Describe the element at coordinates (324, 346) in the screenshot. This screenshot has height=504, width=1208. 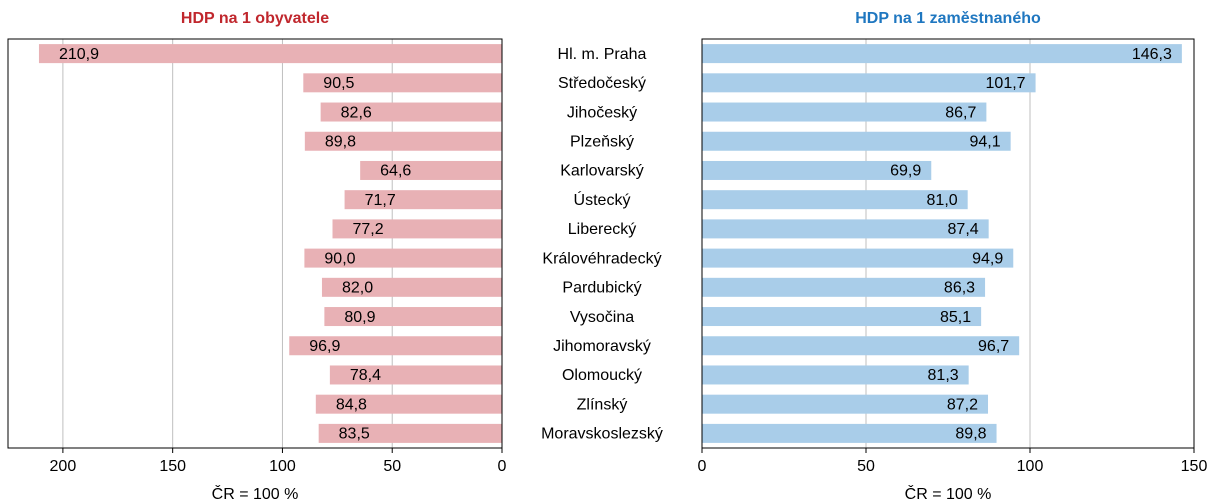
I see `value-label: 96,9` at that location.